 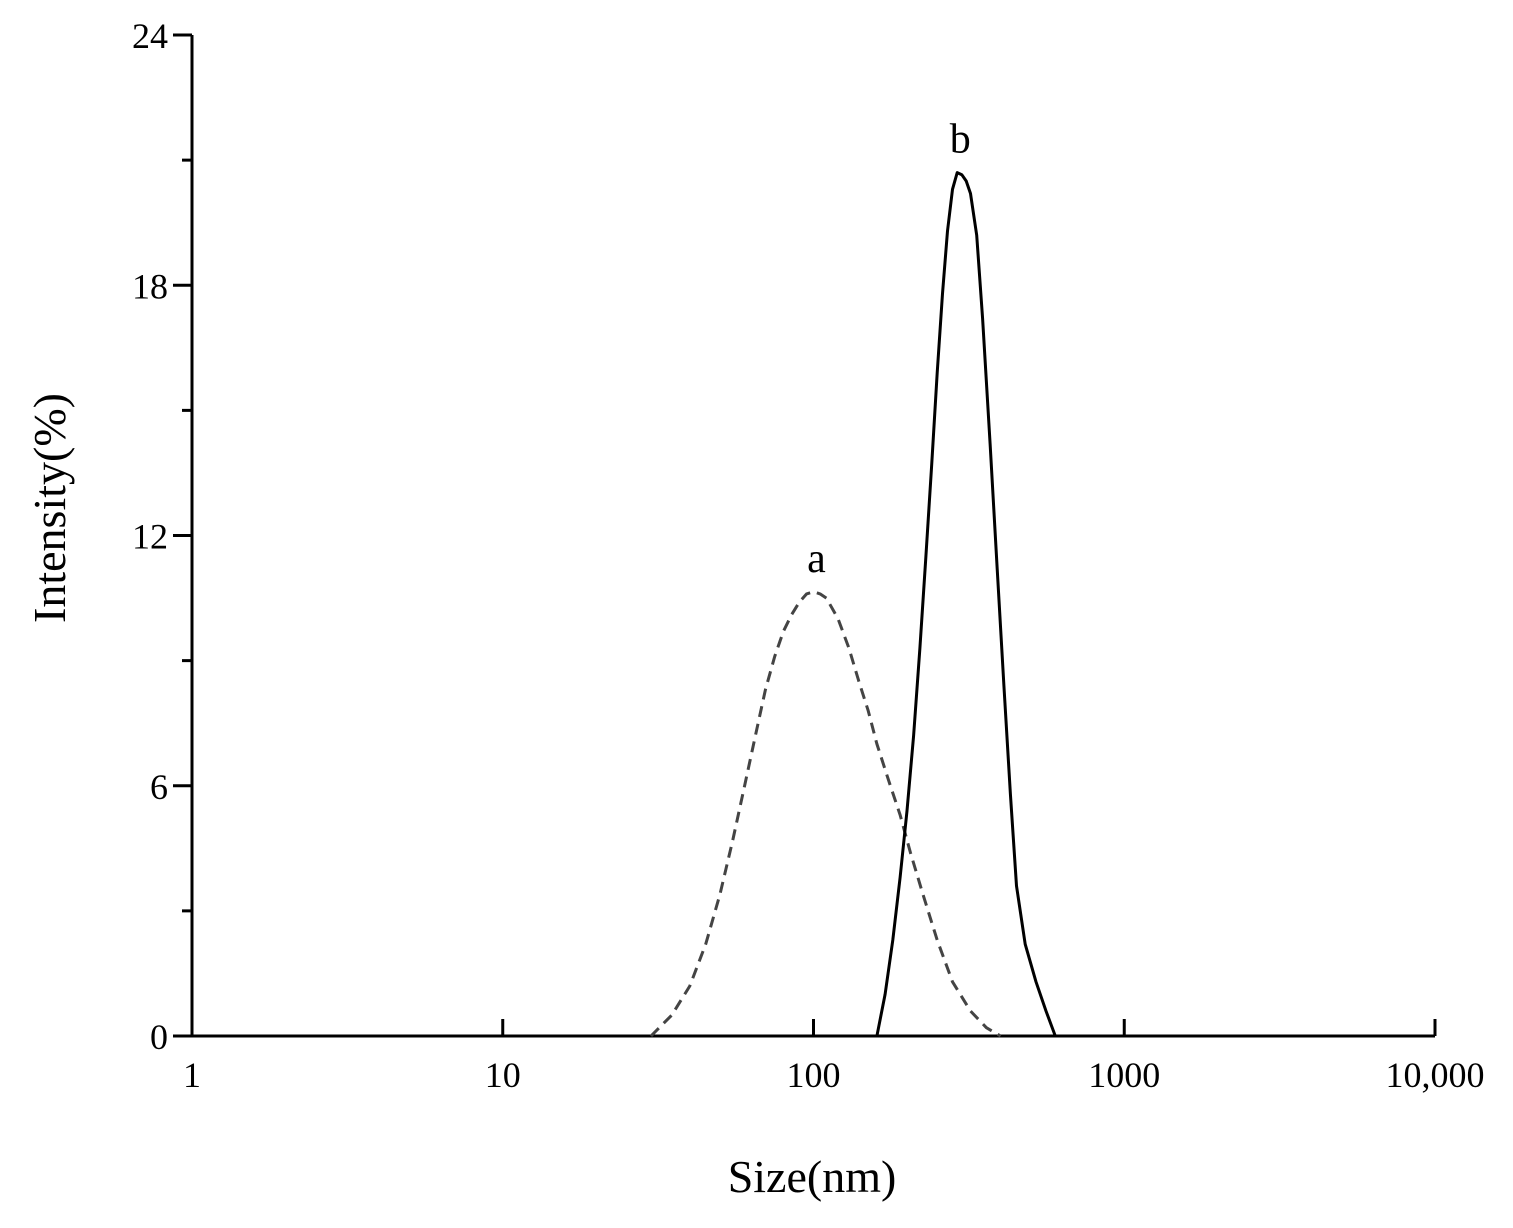 What do you see at coordinates (1124, 1075) in the screenshot?
I see `x-tick-label: 1000` at bounding box center [1124, 1075].